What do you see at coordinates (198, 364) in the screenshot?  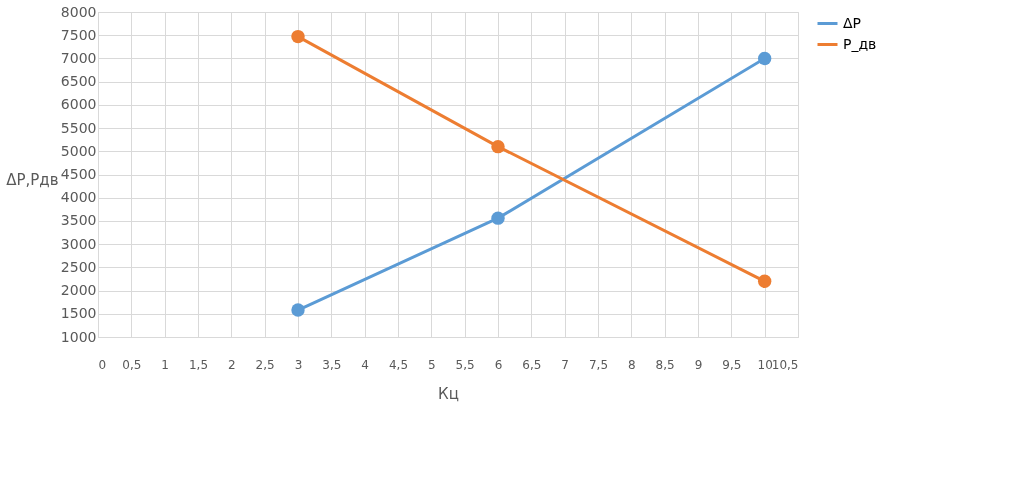 I see `x-tick-label: 1,5` at bounding box center [198, 364].